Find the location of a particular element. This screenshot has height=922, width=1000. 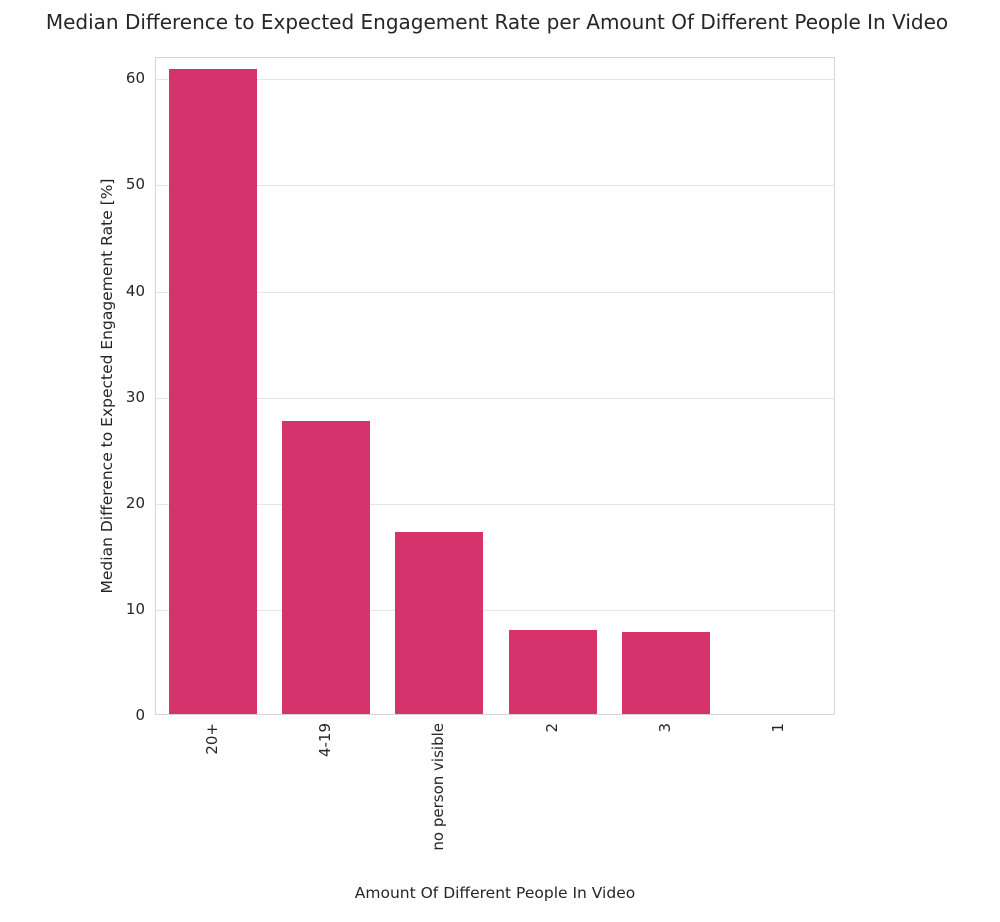

x-tick-label: 2 is located at coordinates (551, 728).